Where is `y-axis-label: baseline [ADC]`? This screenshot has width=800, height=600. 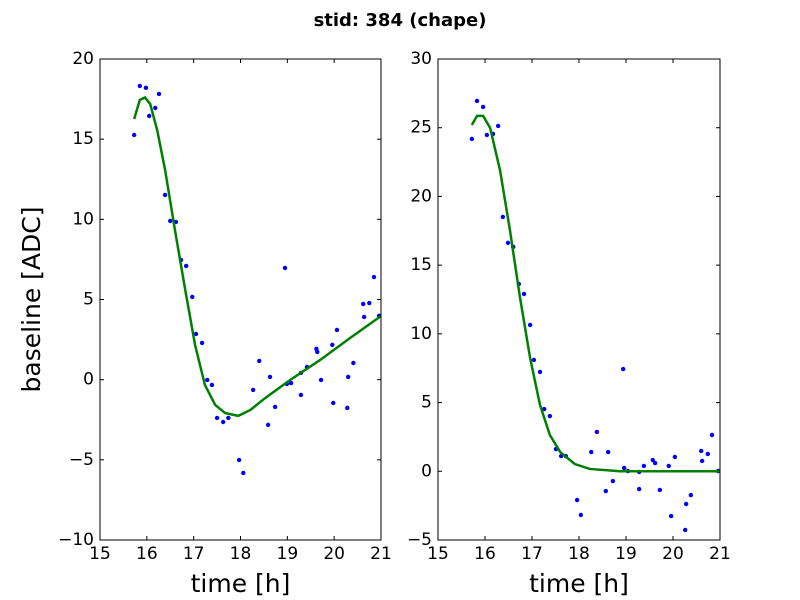 y-axis-label: baseline [ADC] is located at coordinates (31, 300).